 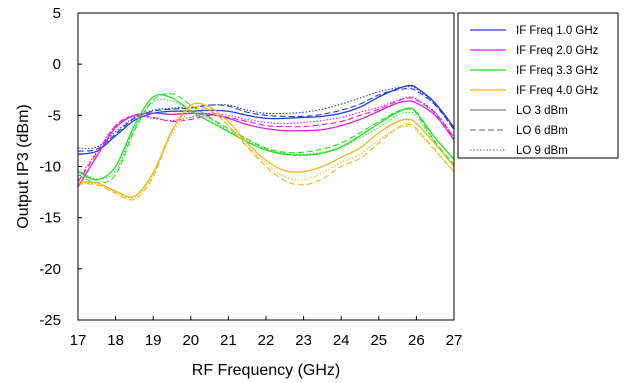 I want to click on series-line-if-freq-2-0-ghz-lo-3-dbm, so click(x=266, y=144).